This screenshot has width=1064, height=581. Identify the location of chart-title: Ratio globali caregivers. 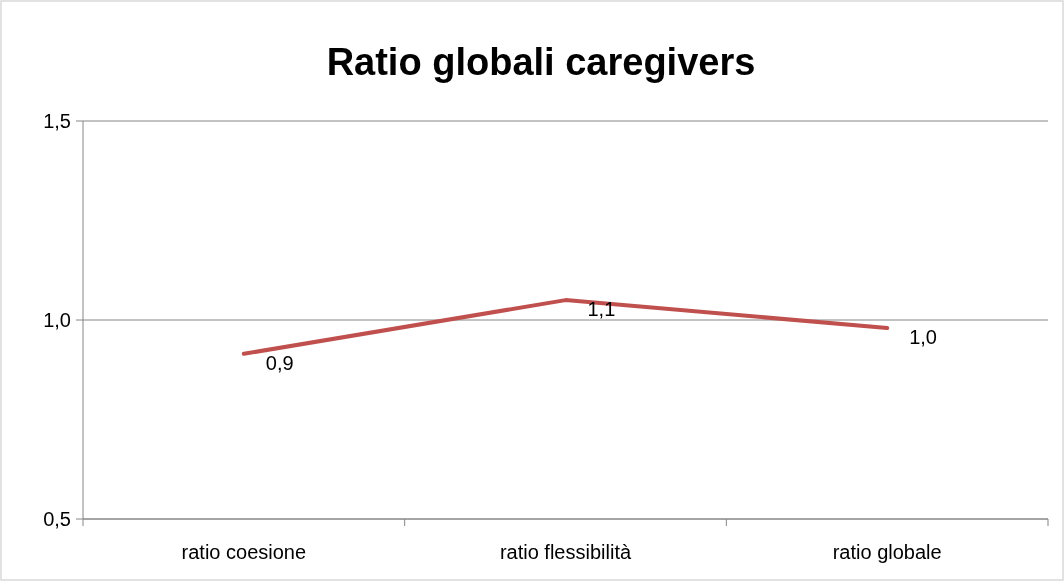
(541, 62).